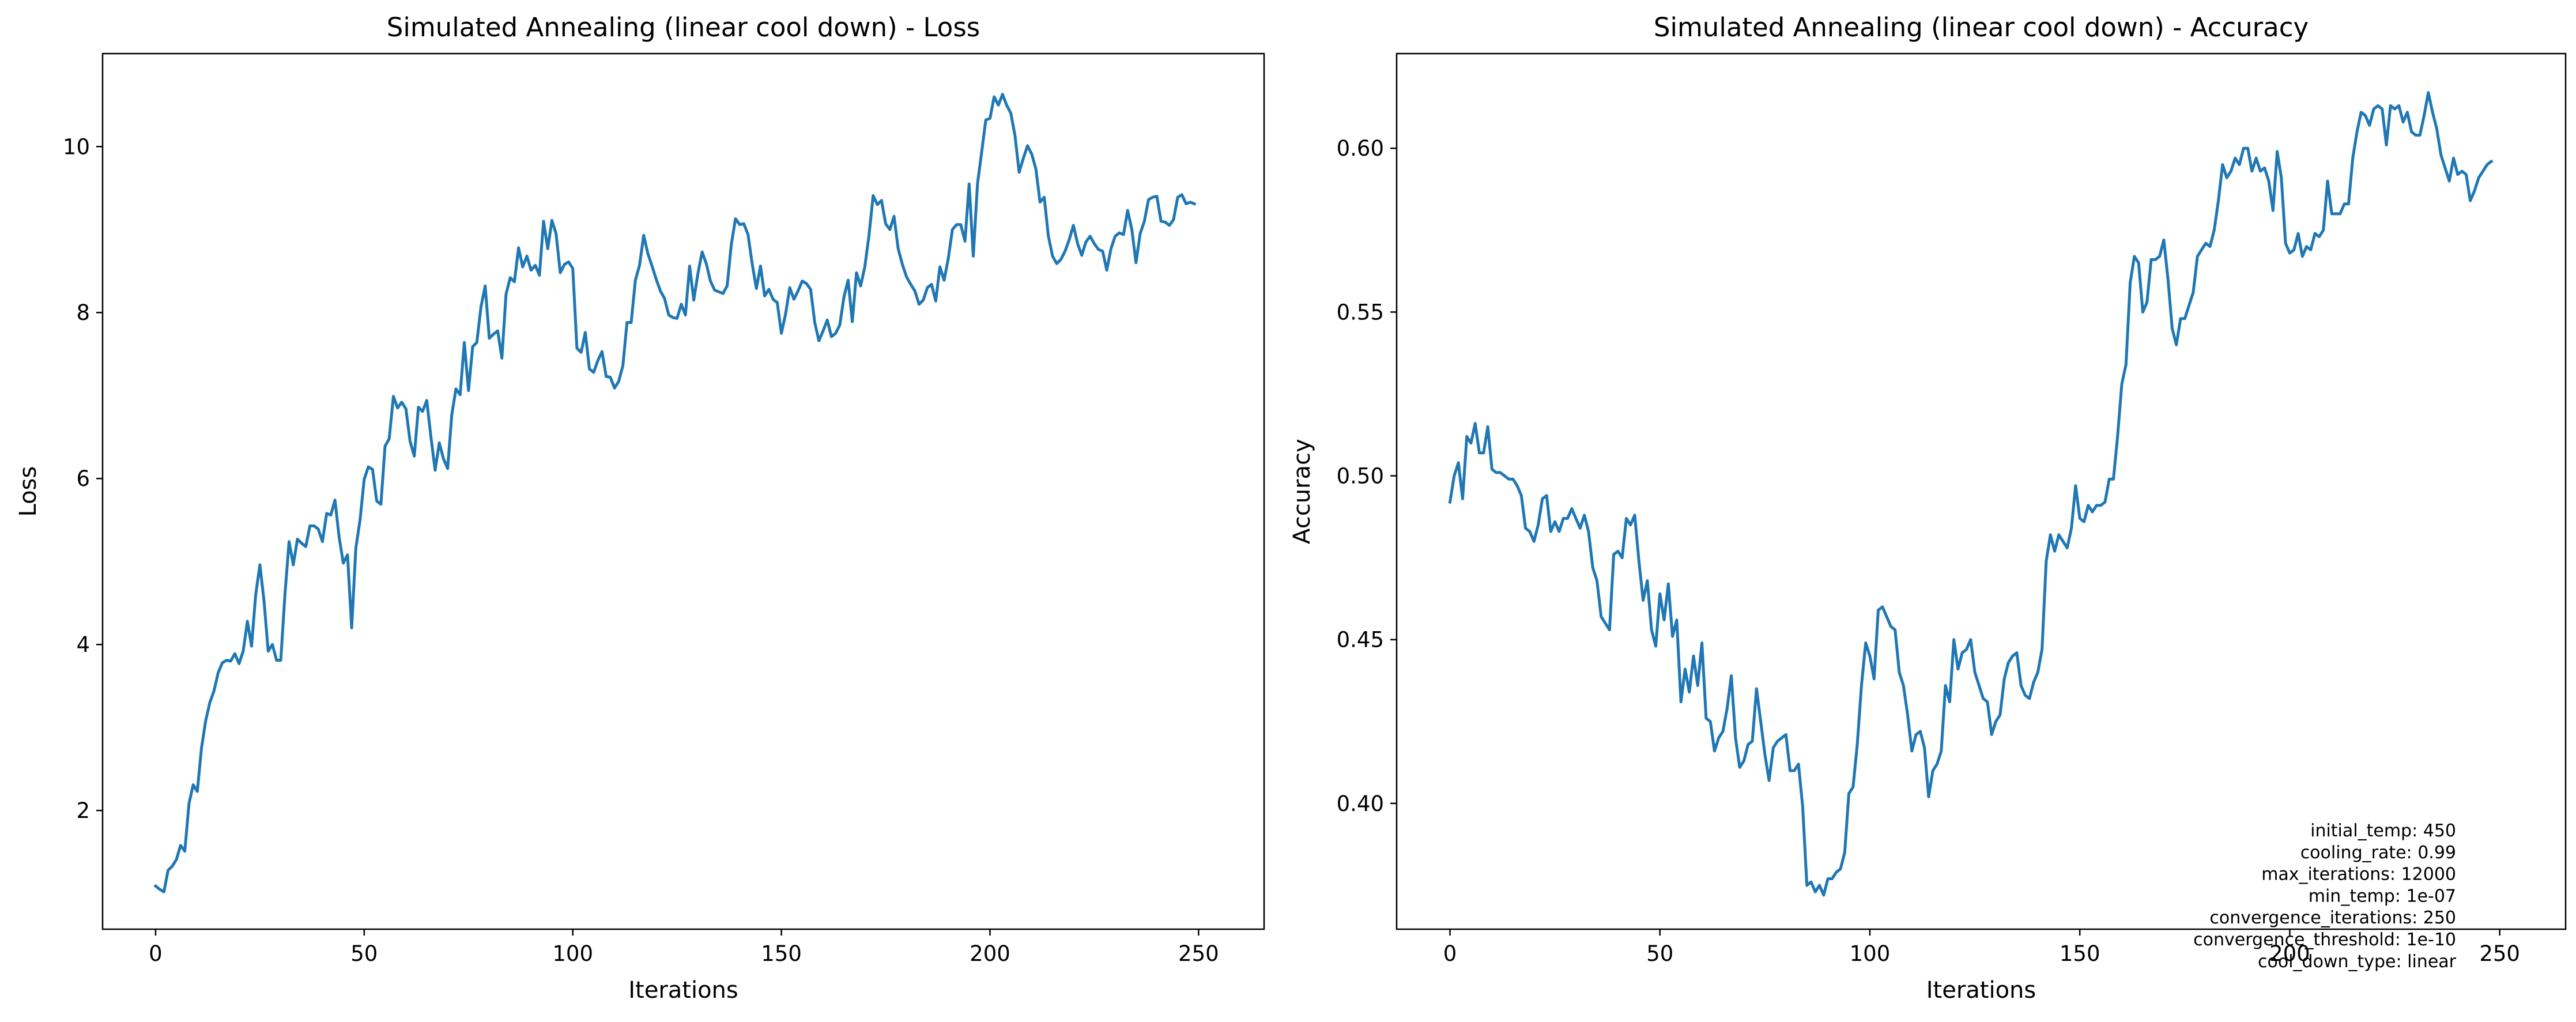 The width and height of the screenshot is (2576, 1022). What do you see at coordinates (1302, 492) in the screenshot?
I see `accuracy-chart-ylabel: Accuracy` at bounding box center [1302, 492].